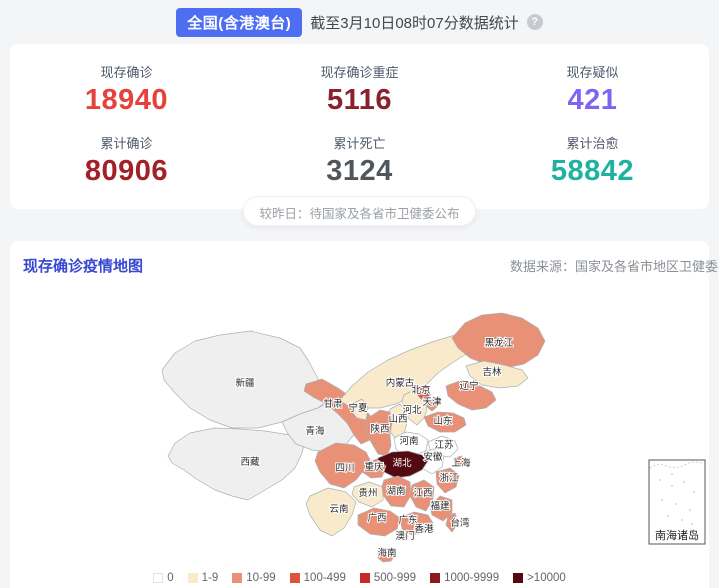 Image resolution: width=719 pixels, height=588 pixels. I want to click on province-label-heilongjiang: 黑龙江, so click(499, 343).